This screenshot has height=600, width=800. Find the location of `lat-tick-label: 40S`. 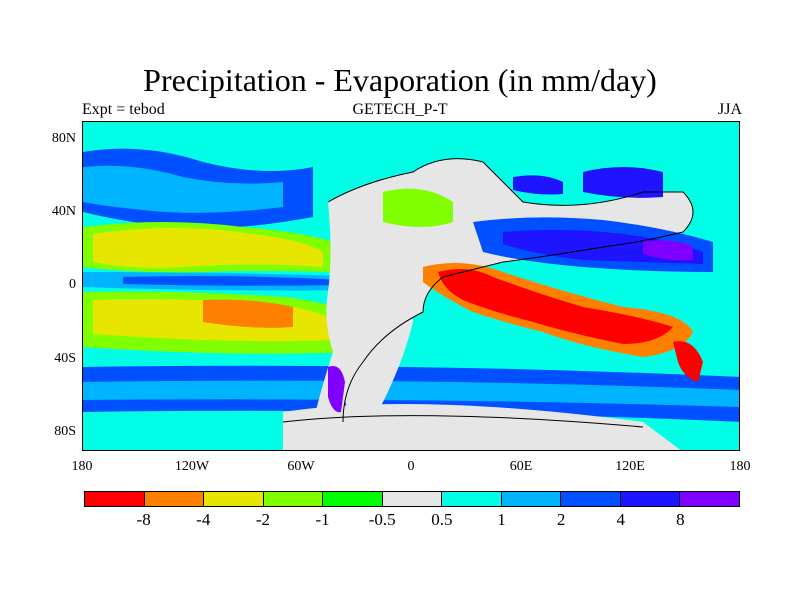

lat-tick-label: 40S is located at coordinates (65, 358).